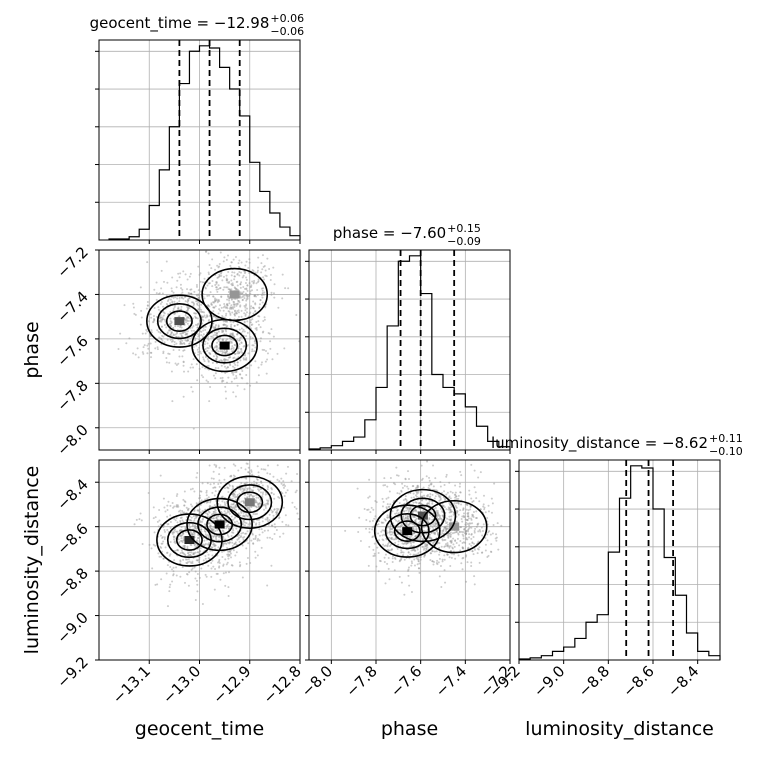 This screenshot has height=760, width=760. I want to click on density-cell, so click(219, 524).